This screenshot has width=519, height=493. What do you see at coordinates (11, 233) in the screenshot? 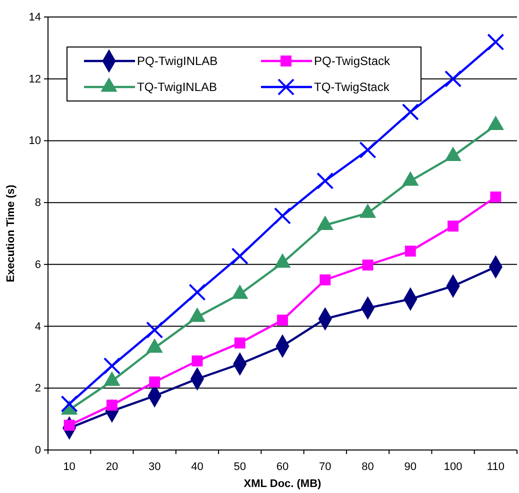
I see `y-axis-title: Execution Time (s)` at bounding box center [11, 233].